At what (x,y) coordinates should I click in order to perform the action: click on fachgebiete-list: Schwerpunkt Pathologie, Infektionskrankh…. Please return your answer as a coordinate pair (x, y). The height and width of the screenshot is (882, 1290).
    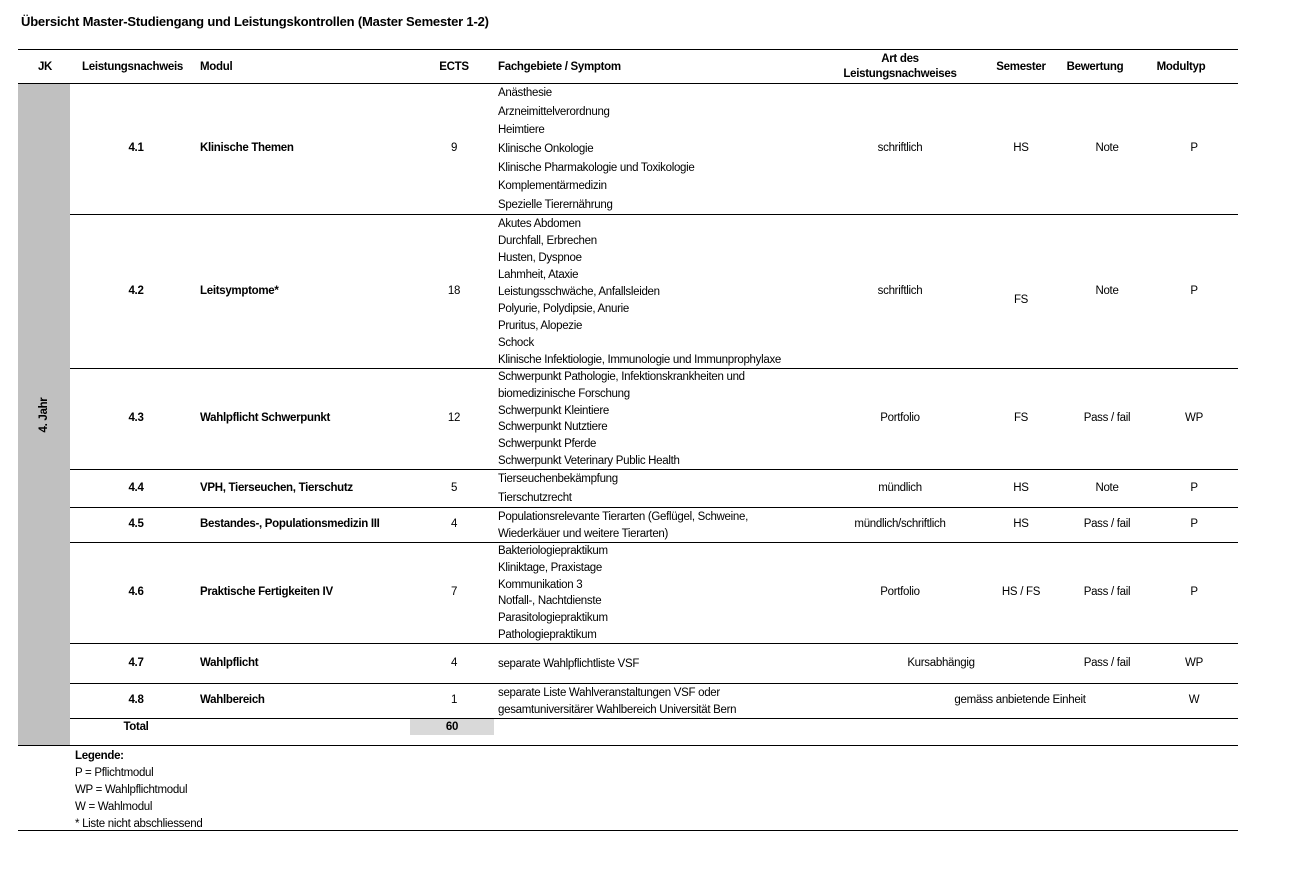
    Looking at the image, I should click on (621, 419).